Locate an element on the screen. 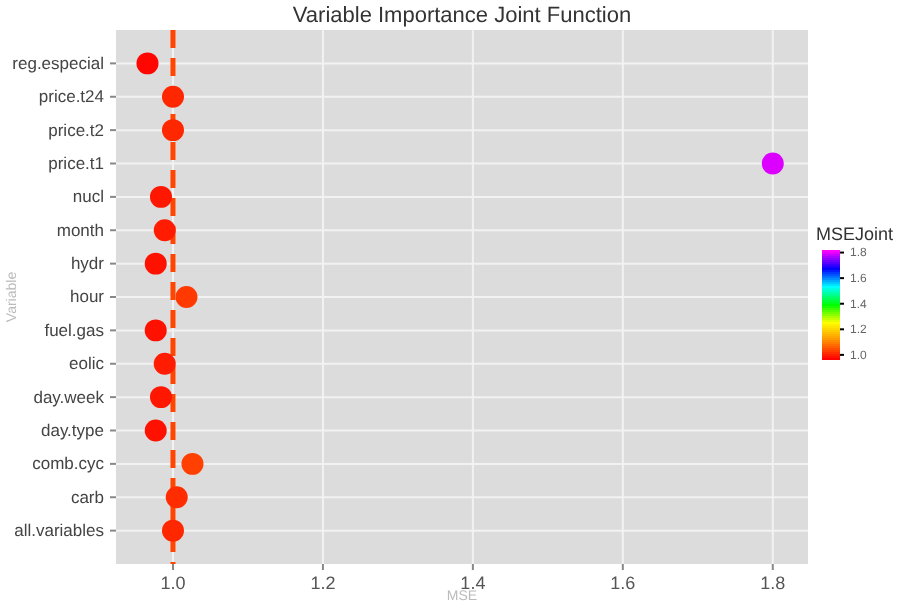 The image size is (902, 608). y-tick-label: price.t2 is located at coordinates (76, 129).